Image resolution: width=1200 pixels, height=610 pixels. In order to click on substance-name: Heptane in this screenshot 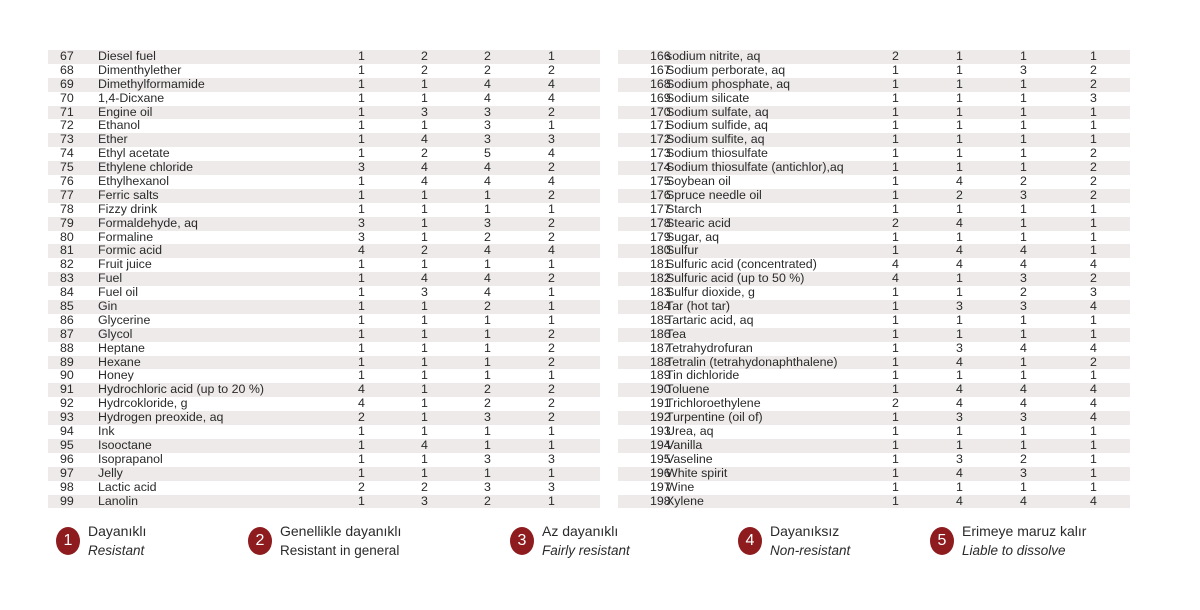, I will do `click(121, 347)`.